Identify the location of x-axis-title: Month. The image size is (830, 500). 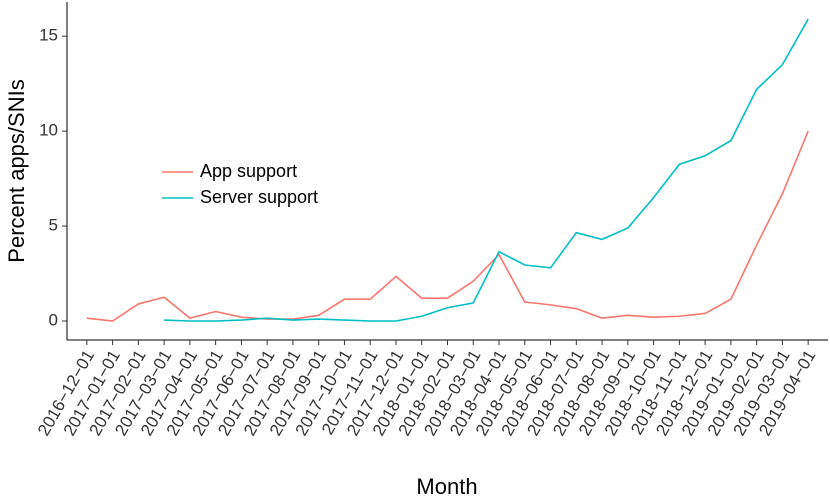
(446, 486).